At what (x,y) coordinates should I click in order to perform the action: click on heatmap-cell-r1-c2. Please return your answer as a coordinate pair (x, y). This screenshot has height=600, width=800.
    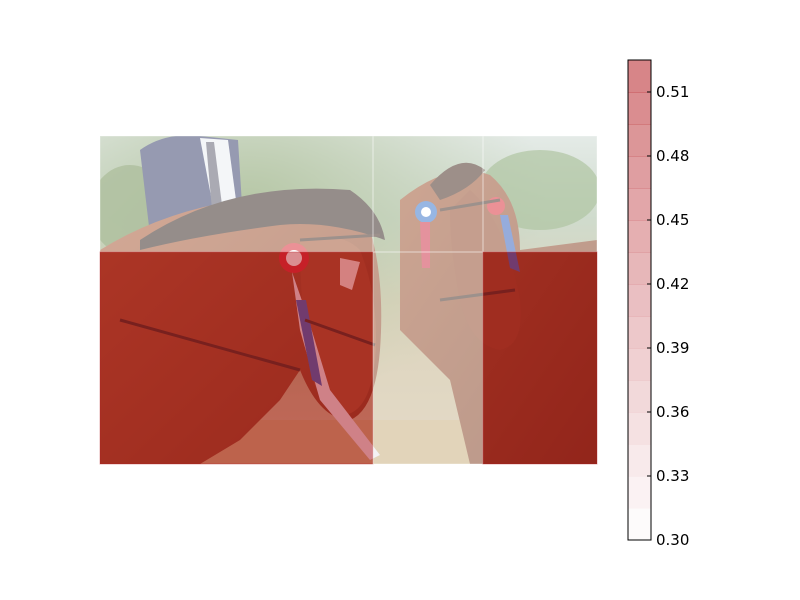
    Looking at the image, I should click on (540, 358).